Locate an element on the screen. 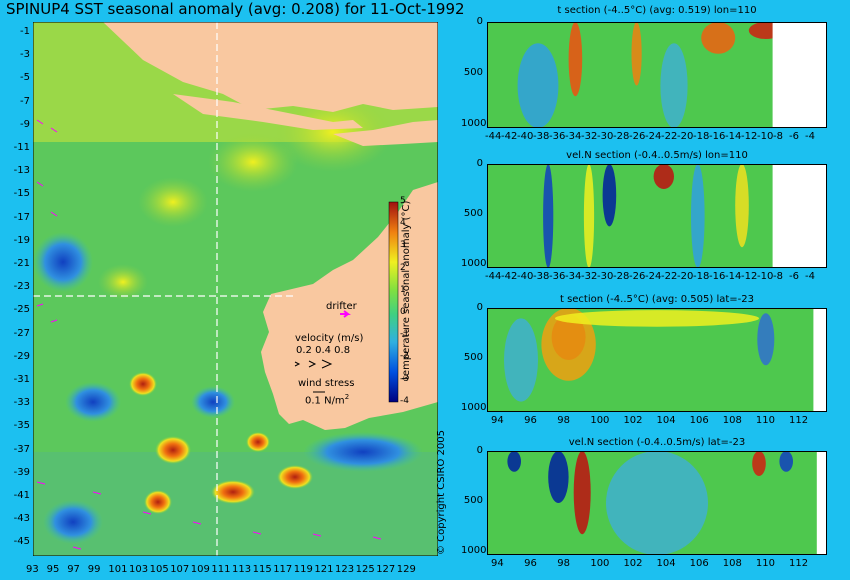 This screenshot has width=850, height=580. lon-tick-label: 105 is located at coordinates (159, 569).